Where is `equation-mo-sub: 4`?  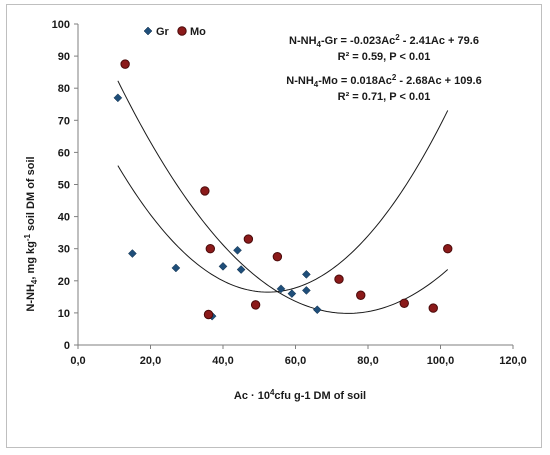 equation-mo-sub: 4 is located at coordinates (316, 84).